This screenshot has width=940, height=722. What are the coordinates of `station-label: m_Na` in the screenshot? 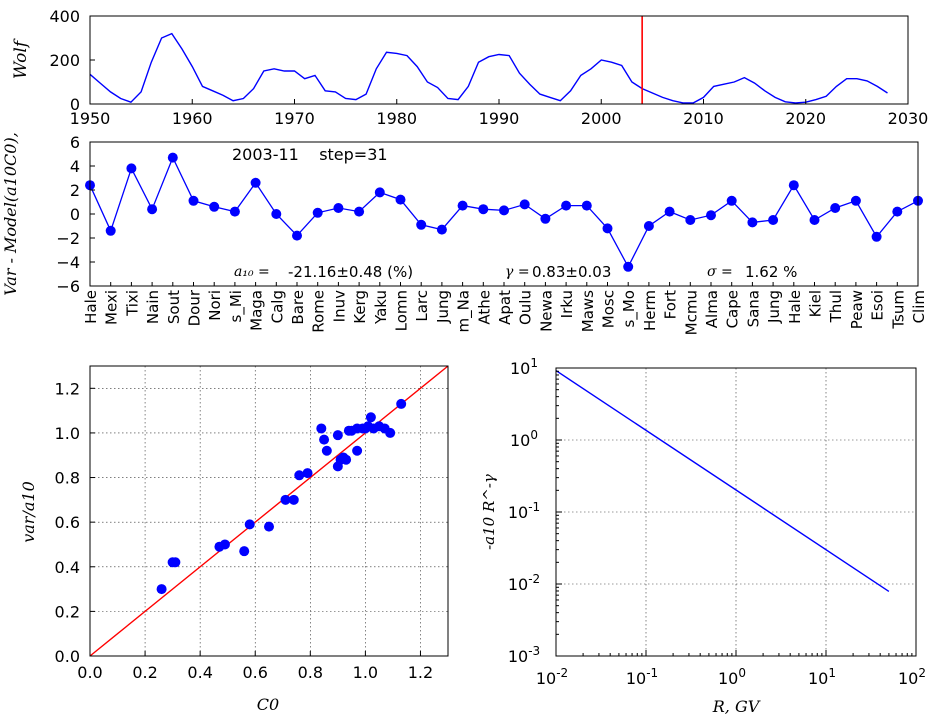 It's located at (464, 311).